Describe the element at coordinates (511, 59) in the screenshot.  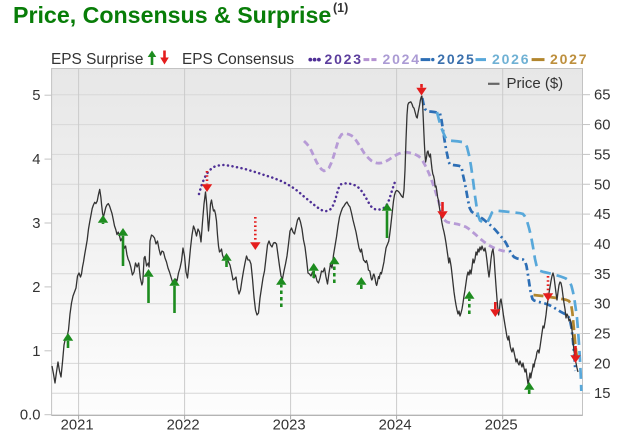
I see `svg-text: 2026` at that location.